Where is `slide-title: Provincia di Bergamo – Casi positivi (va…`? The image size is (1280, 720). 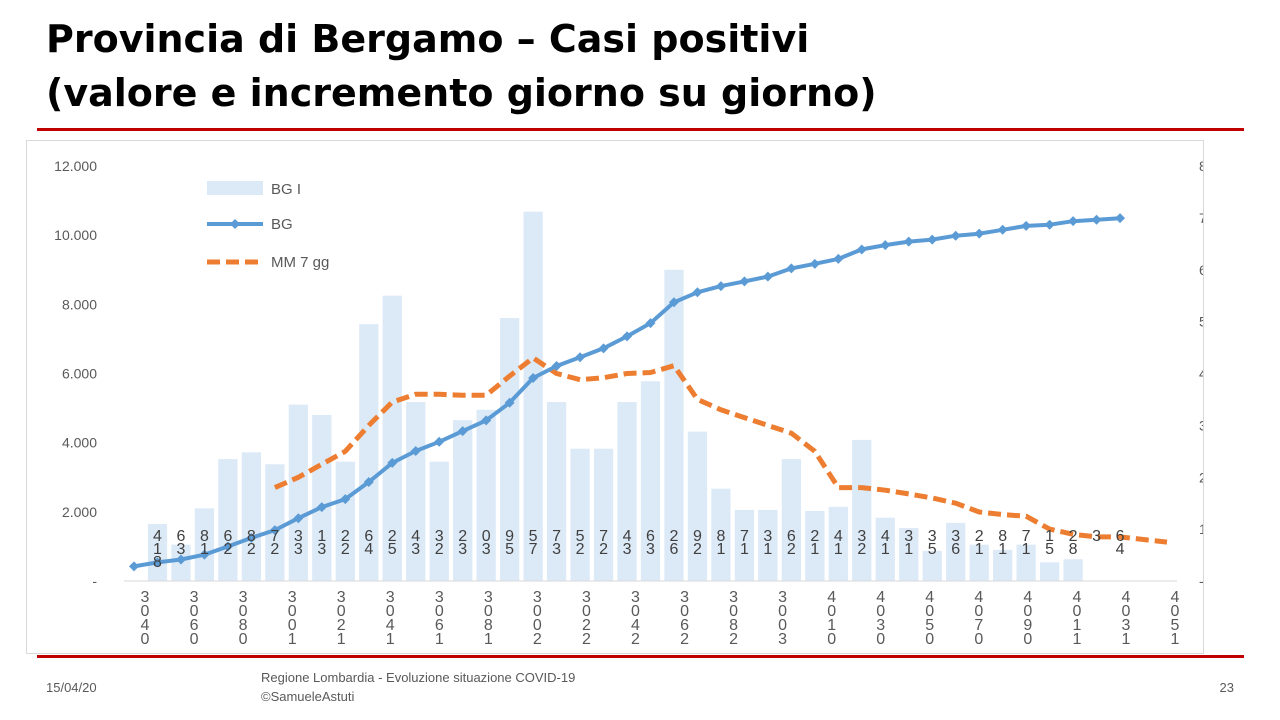
slide-title: Provincia di Bergamo – Casi positivi (va… is located at coordinates (621, 66).